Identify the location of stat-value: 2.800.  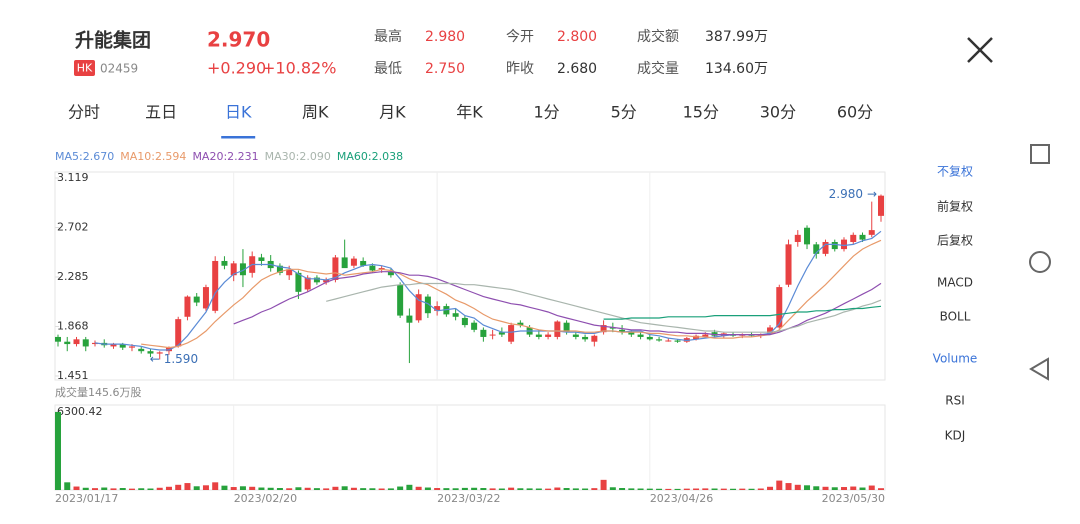
(577, 37).